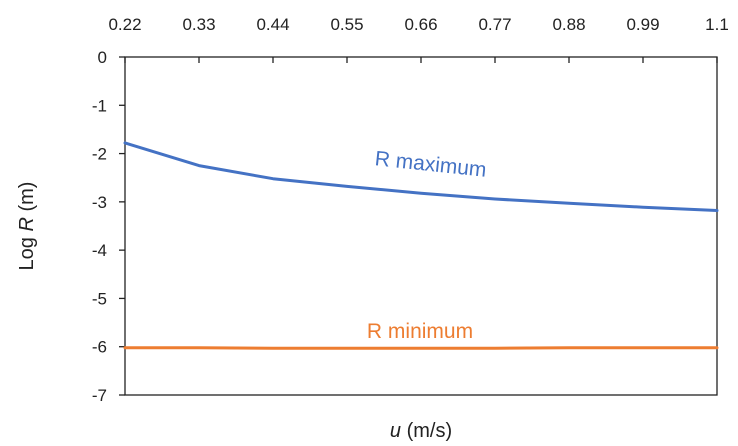  I want to click on x-tick-label: 0.99, so click(642, 24).